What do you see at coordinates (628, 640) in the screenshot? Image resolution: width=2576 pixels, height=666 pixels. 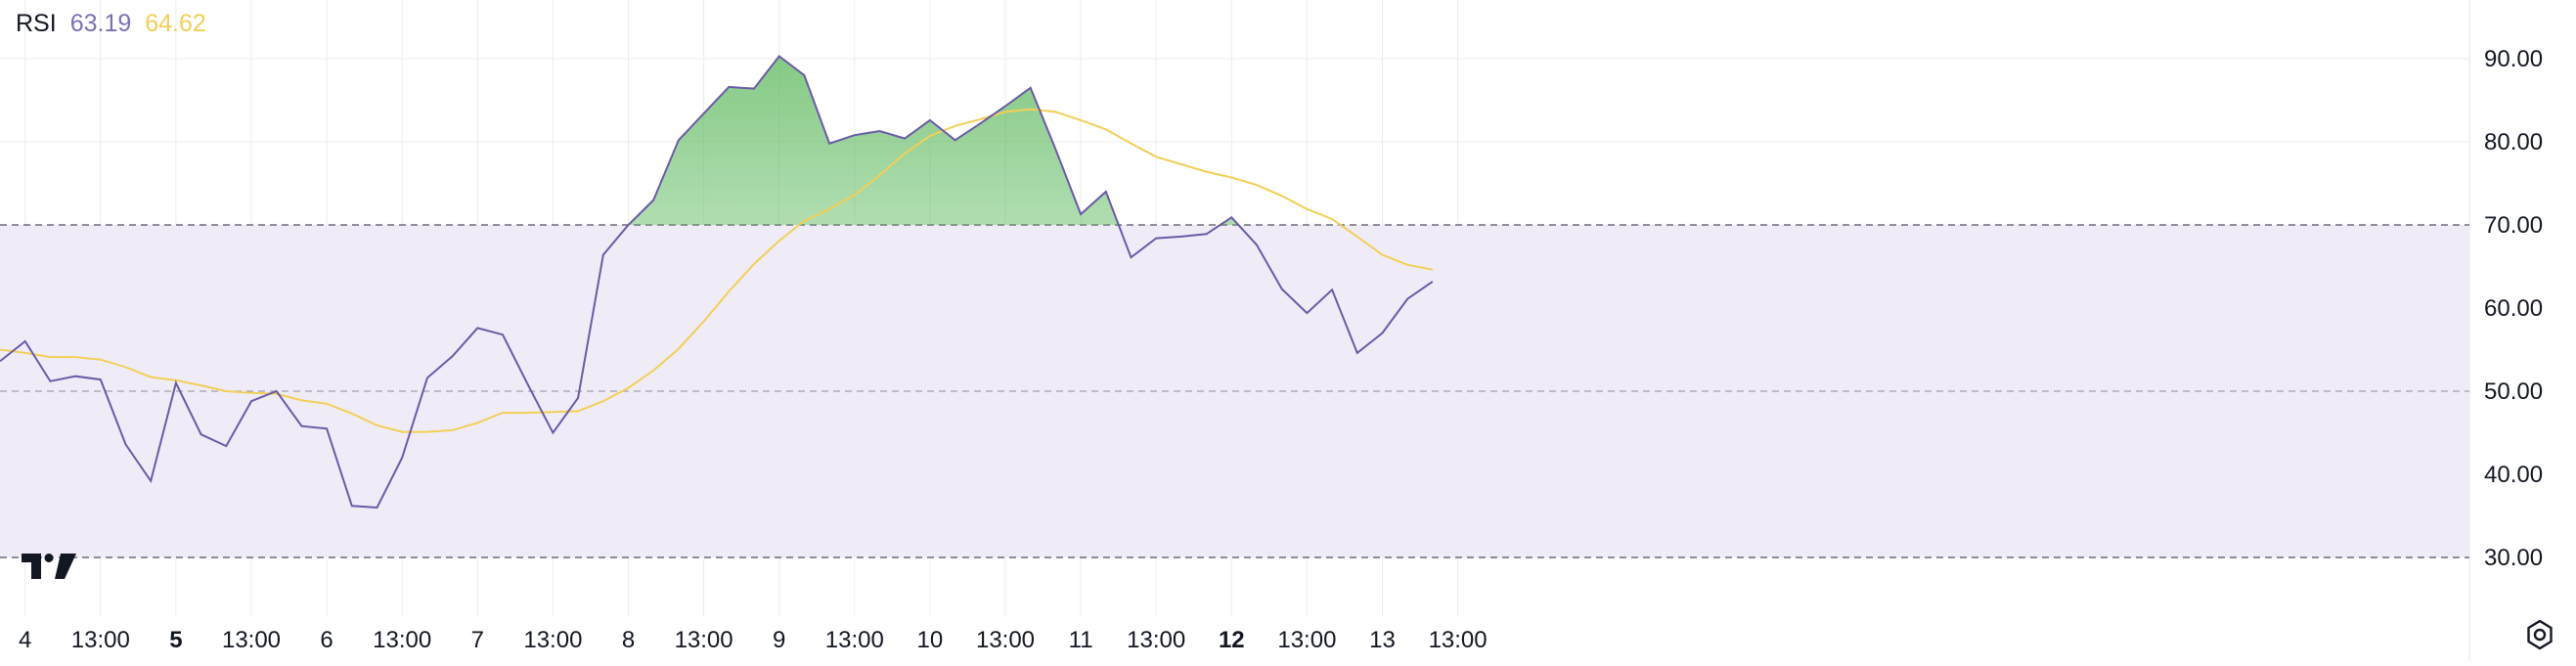 I see `x-tick-label: 8` at bounding box center [628, 640].